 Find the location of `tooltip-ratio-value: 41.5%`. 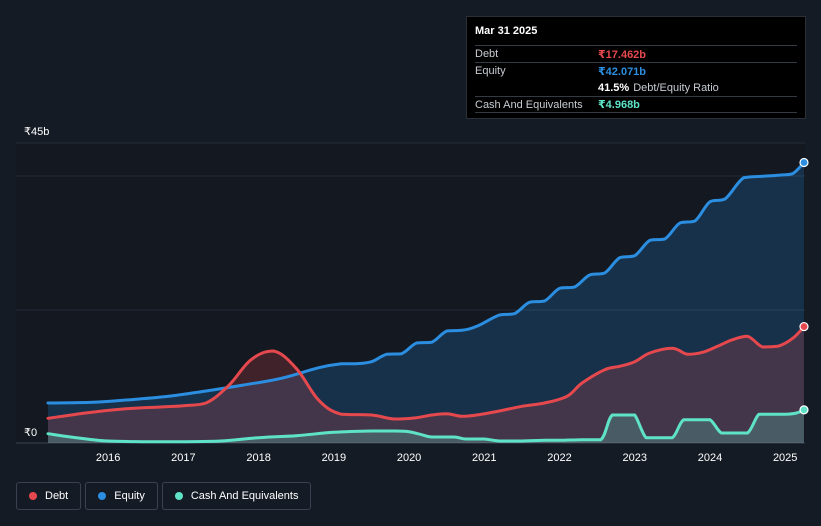

tooltip-ratio-value: 41.5% is located at coordinates (614, 87).